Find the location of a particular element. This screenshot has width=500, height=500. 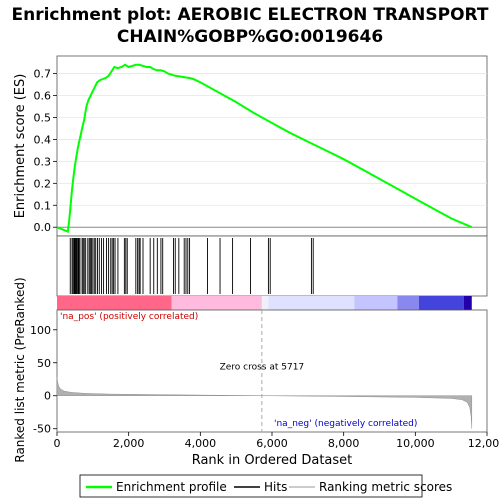

hits-panel is located at coordinates (272, 272).